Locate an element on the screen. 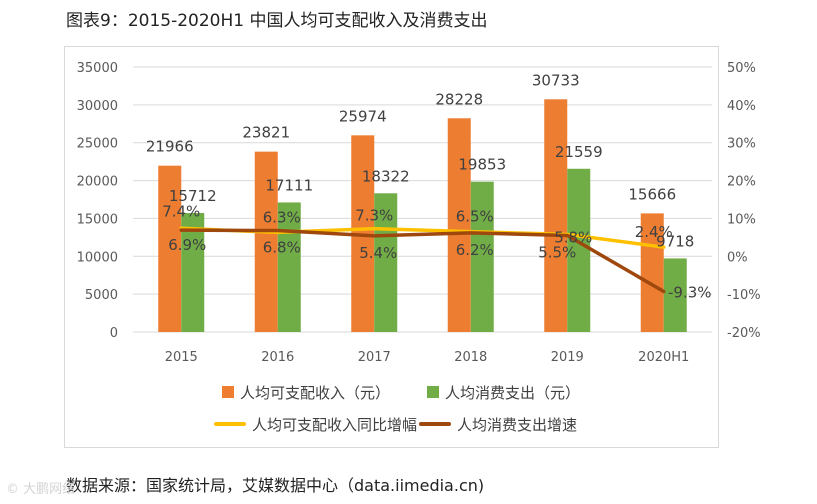 The width and height of the screenshot is (817, 504). consumption-data-label: 9718 is located at coordinates (675, 241).